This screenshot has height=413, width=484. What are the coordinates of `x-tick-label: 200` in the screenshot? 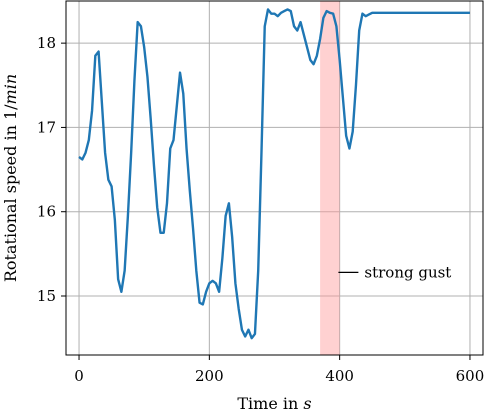 It's located at (209, 376).